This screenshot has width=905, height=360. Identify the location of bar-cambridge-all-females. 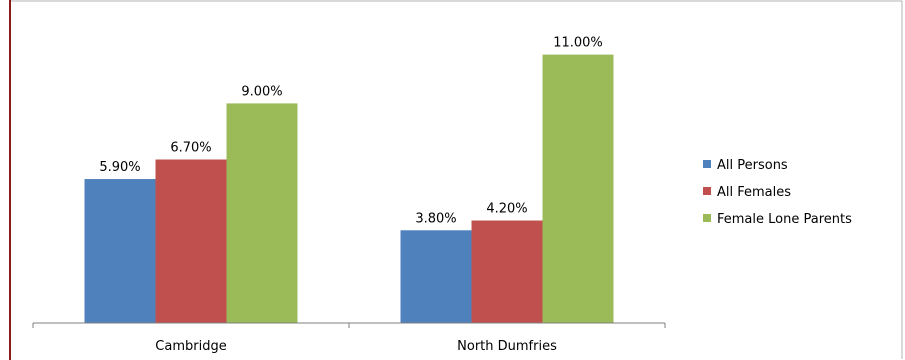
(191, 241).